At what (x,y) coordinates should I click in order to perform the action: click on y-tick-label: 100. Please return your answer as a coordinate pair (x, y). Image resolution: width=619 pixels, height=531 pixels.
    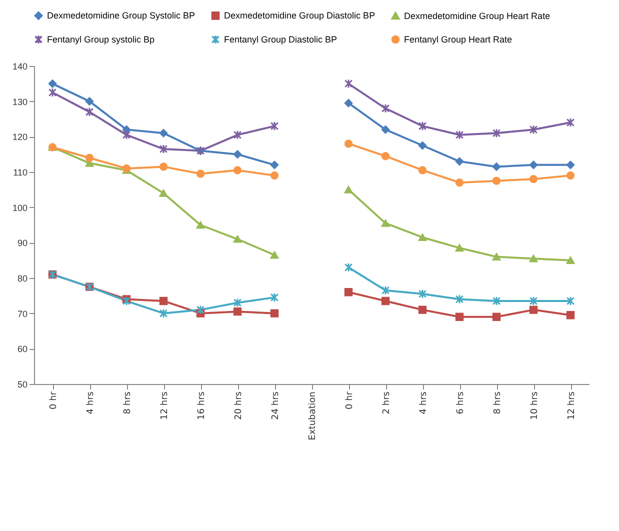
    Looking at the image, I should click on (20, 207).